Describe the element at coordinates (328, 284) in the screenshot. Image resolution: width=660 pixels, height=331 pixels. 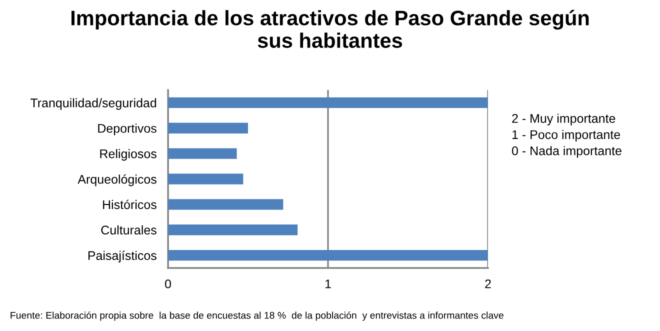
I see `x-tick-label: 1` at that location.